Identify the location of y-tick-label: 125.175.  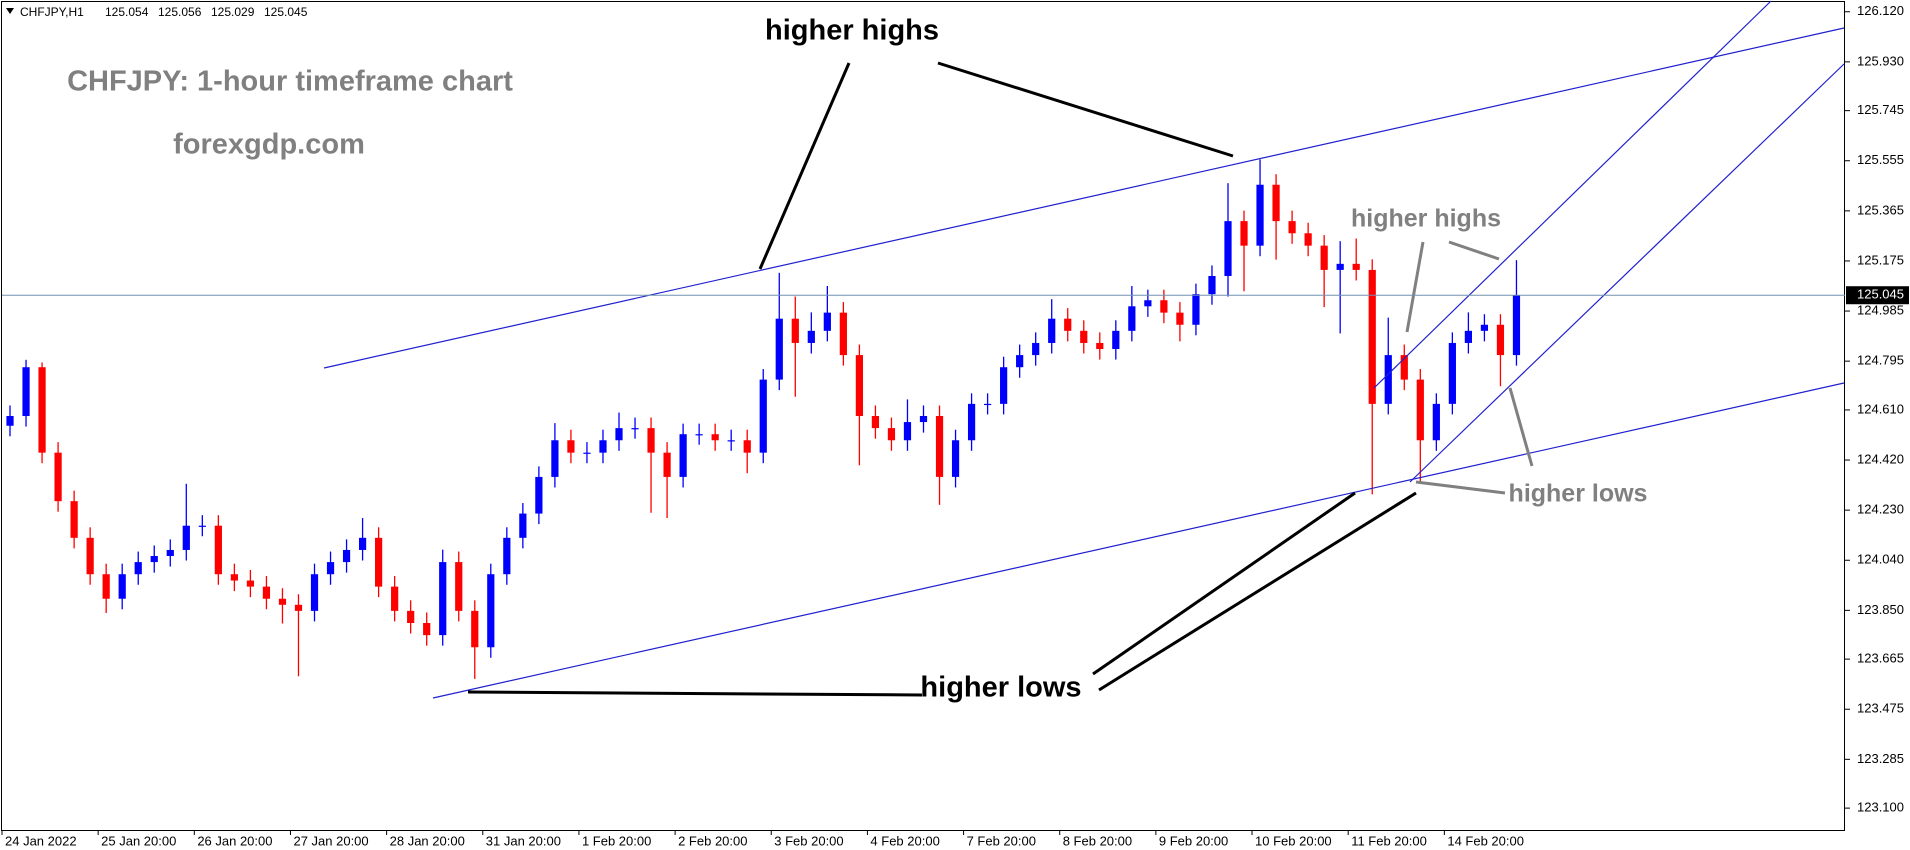
(1880, 259).